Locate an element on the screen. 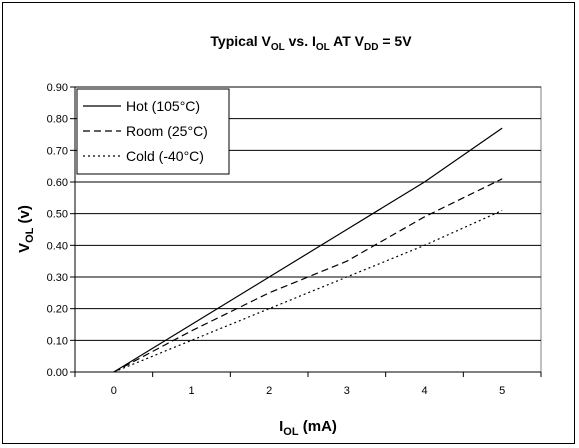  y-tick-label: 0.30 is located at coordinates (57, 278).